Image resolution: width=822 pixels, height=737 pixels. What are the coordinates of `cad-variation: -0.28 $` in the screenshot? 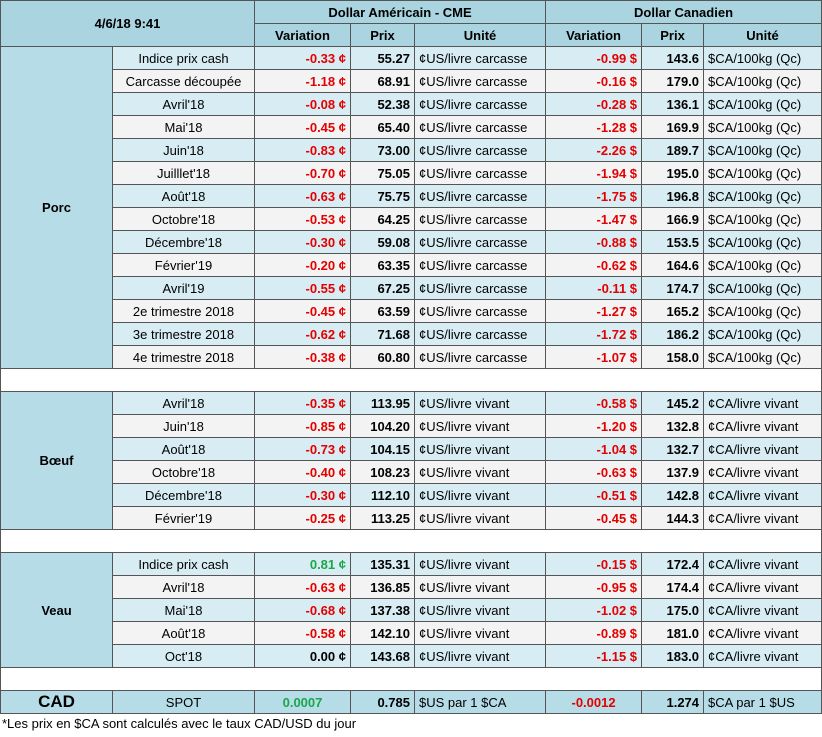 It's located at (594, 104).